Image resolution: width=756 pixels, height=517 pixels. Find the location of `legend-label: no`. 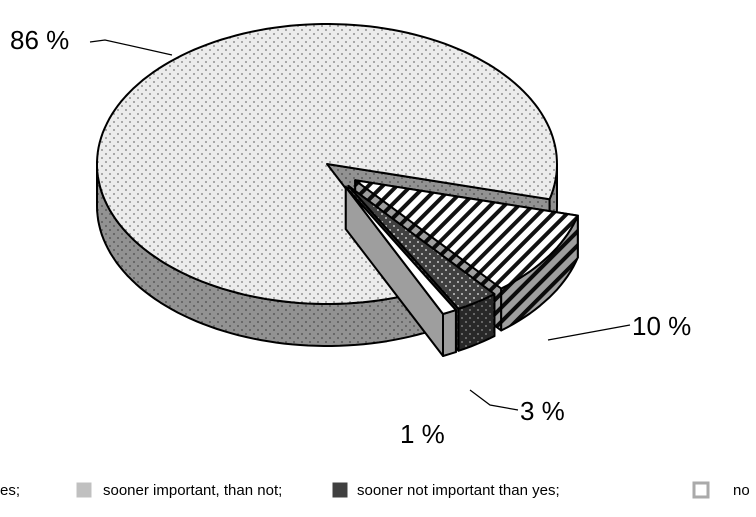

legend-label: no is located at coordinates (741, 490).